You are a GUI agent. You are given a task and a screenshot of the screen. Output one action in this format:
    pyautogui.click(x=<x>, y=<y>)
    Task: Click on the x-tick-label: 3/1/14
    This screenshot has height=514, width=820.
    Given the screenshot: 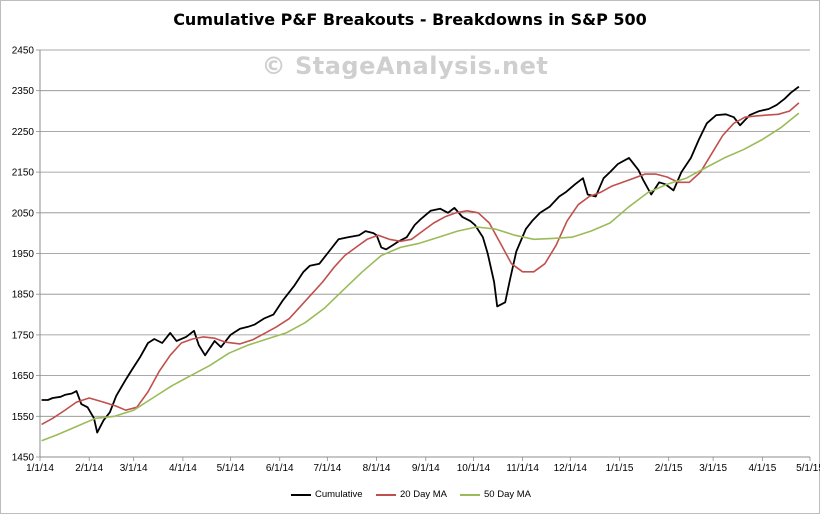 What is the action you would take?
    pyautogui.click(x=134, y=468)
    